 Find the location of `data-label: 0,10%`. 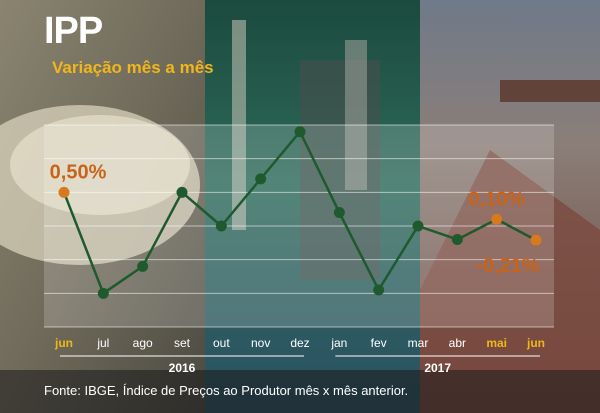

data-label: 0,10% is located at coordinates (496, 199).